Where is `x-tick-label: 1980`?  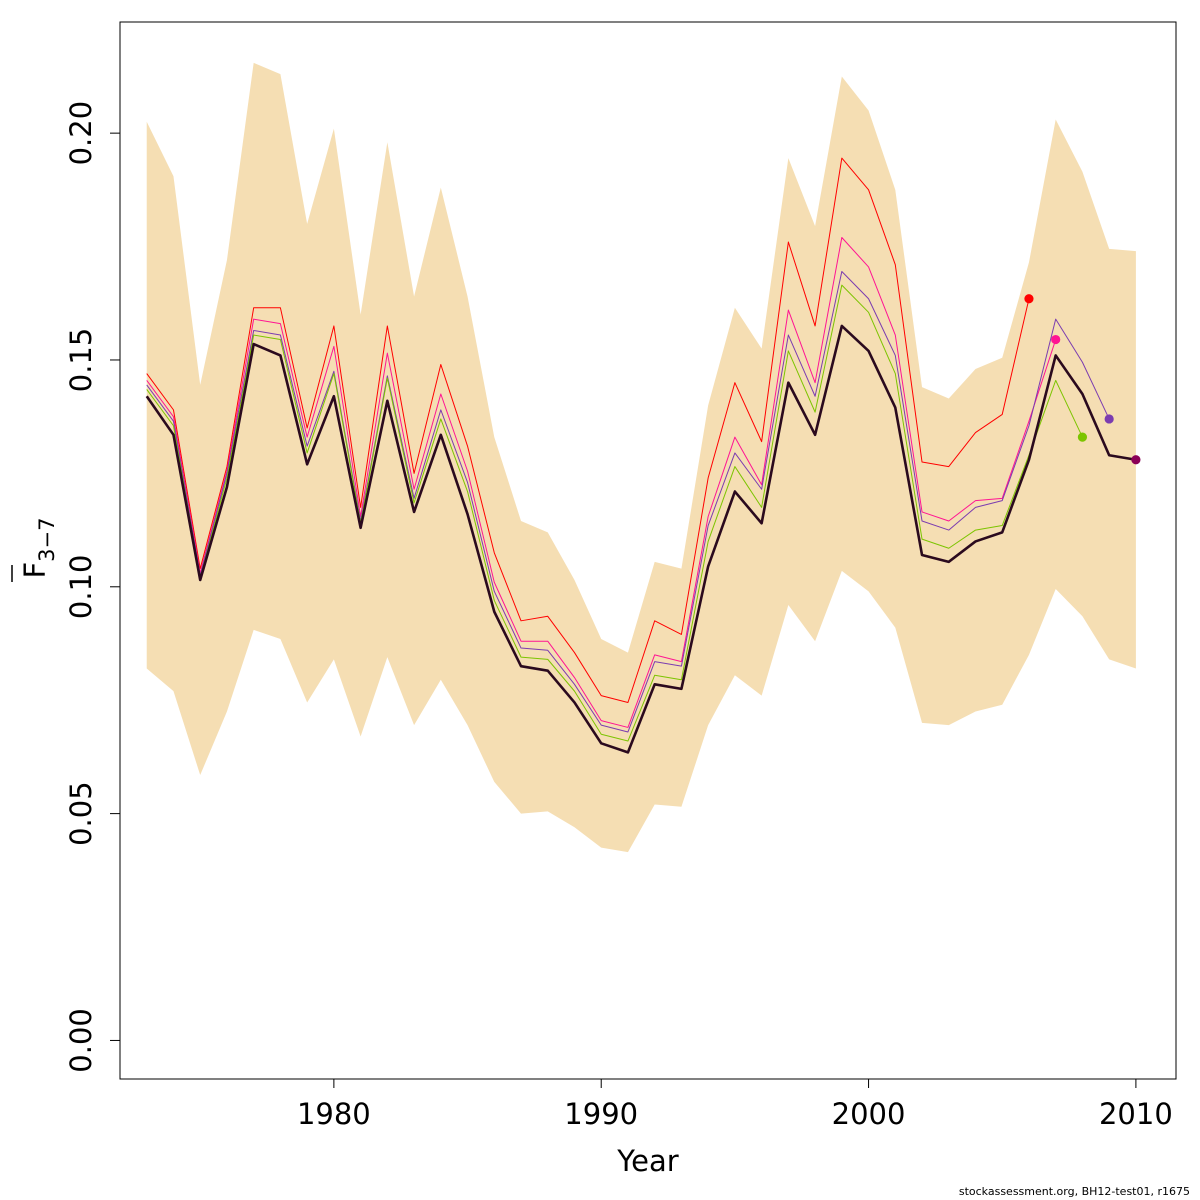
x-tick-label: 1980 is located at coordinates (334, 1114).